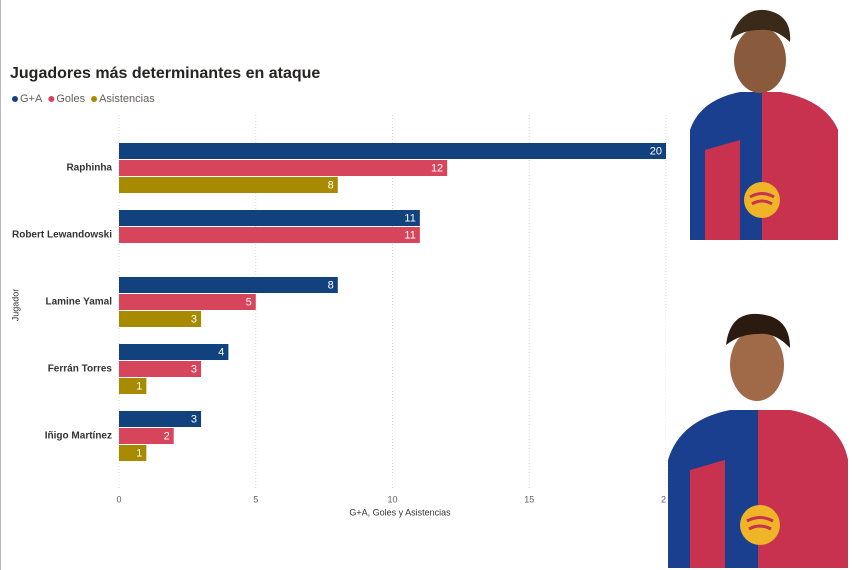 Image resolution: width=852 pixels, height=570 pixels. What do you see at coordinates (127, 99) in the screenshot?
I see `legend-label: Asistencias` at bounding box center [127, 99].